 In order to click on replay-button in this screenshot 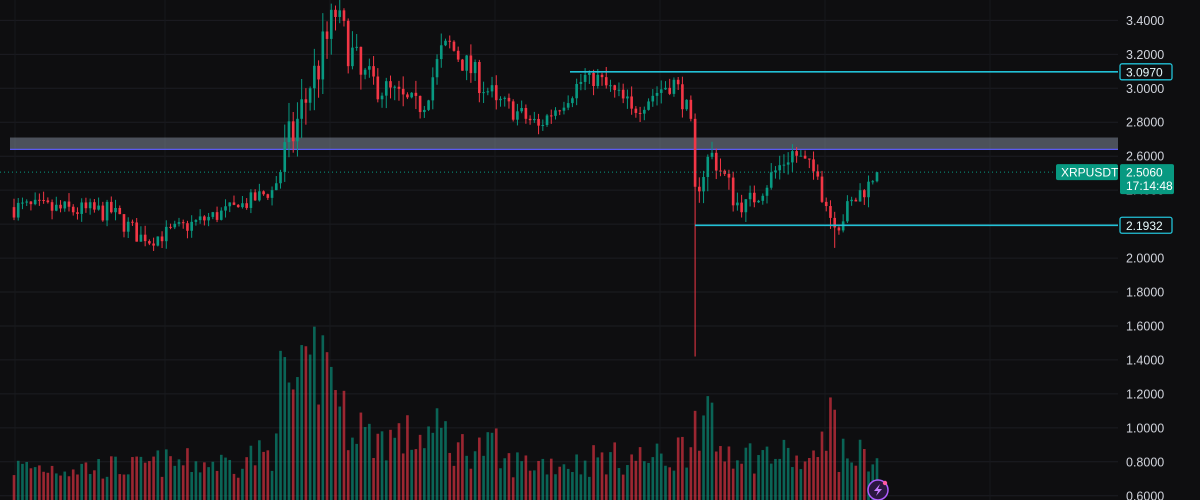, I will do `click(878, 489)`.